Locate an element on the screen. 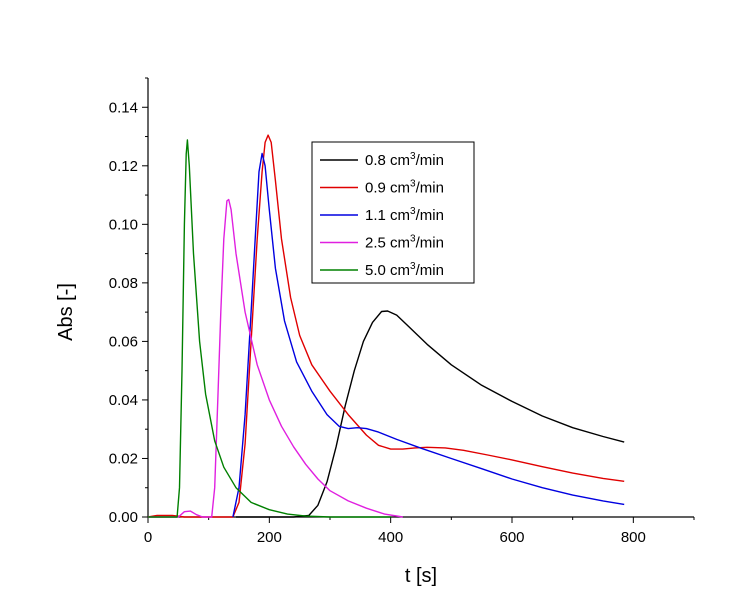 The width and height of the screenshot is (747, 611). y-tick-label: 0.04 is located at coordinates (123, 400).